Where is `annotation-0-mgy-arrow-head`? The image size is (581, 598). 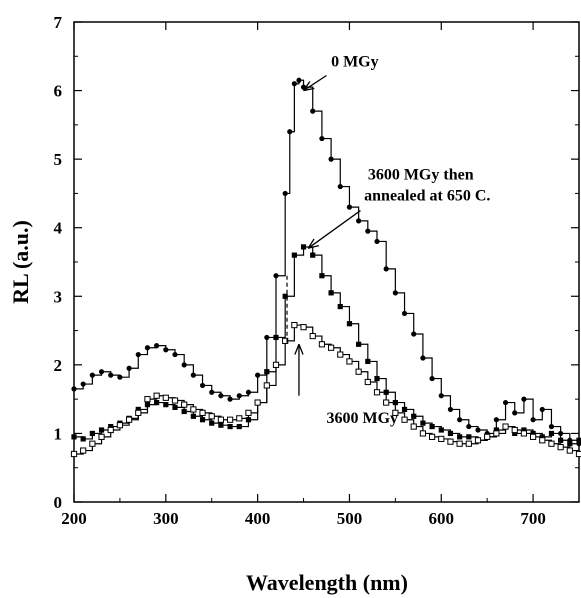 annotation-0-mgy-arrow-head is located at coordinates (309, 86).